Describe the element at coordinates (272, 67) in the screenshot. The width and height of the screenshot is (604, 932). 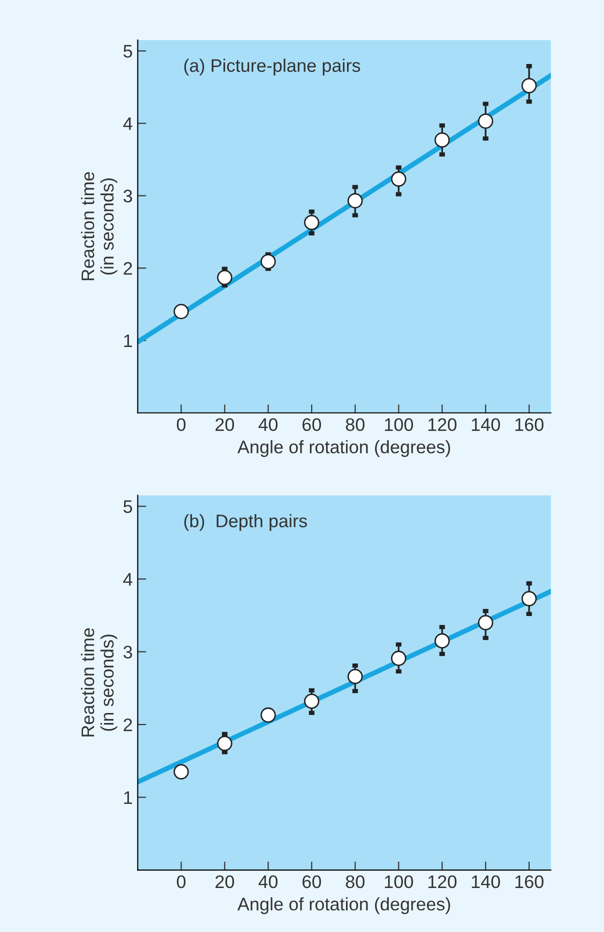
I see `text: (a) Picture-plane pairs` at that location.